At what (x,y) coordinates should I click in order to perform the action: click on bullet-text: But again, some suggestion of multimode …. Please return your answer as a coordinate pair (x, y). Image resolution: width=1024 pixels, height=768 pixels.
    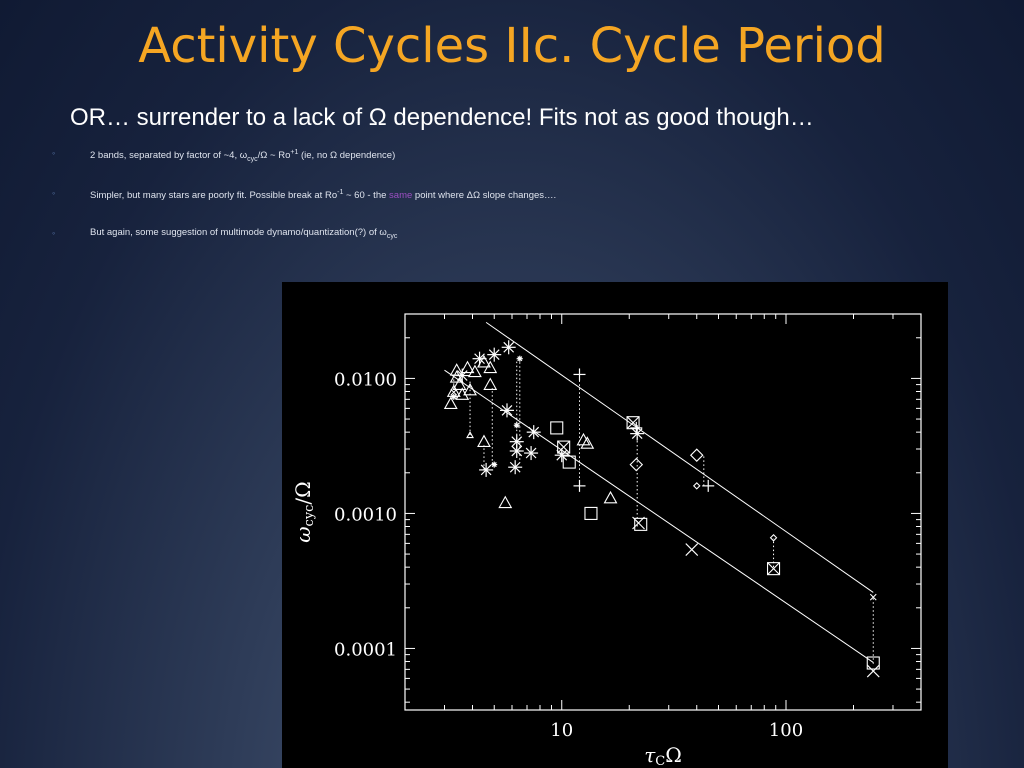
    Looking at the image, I should click on (244, 233).